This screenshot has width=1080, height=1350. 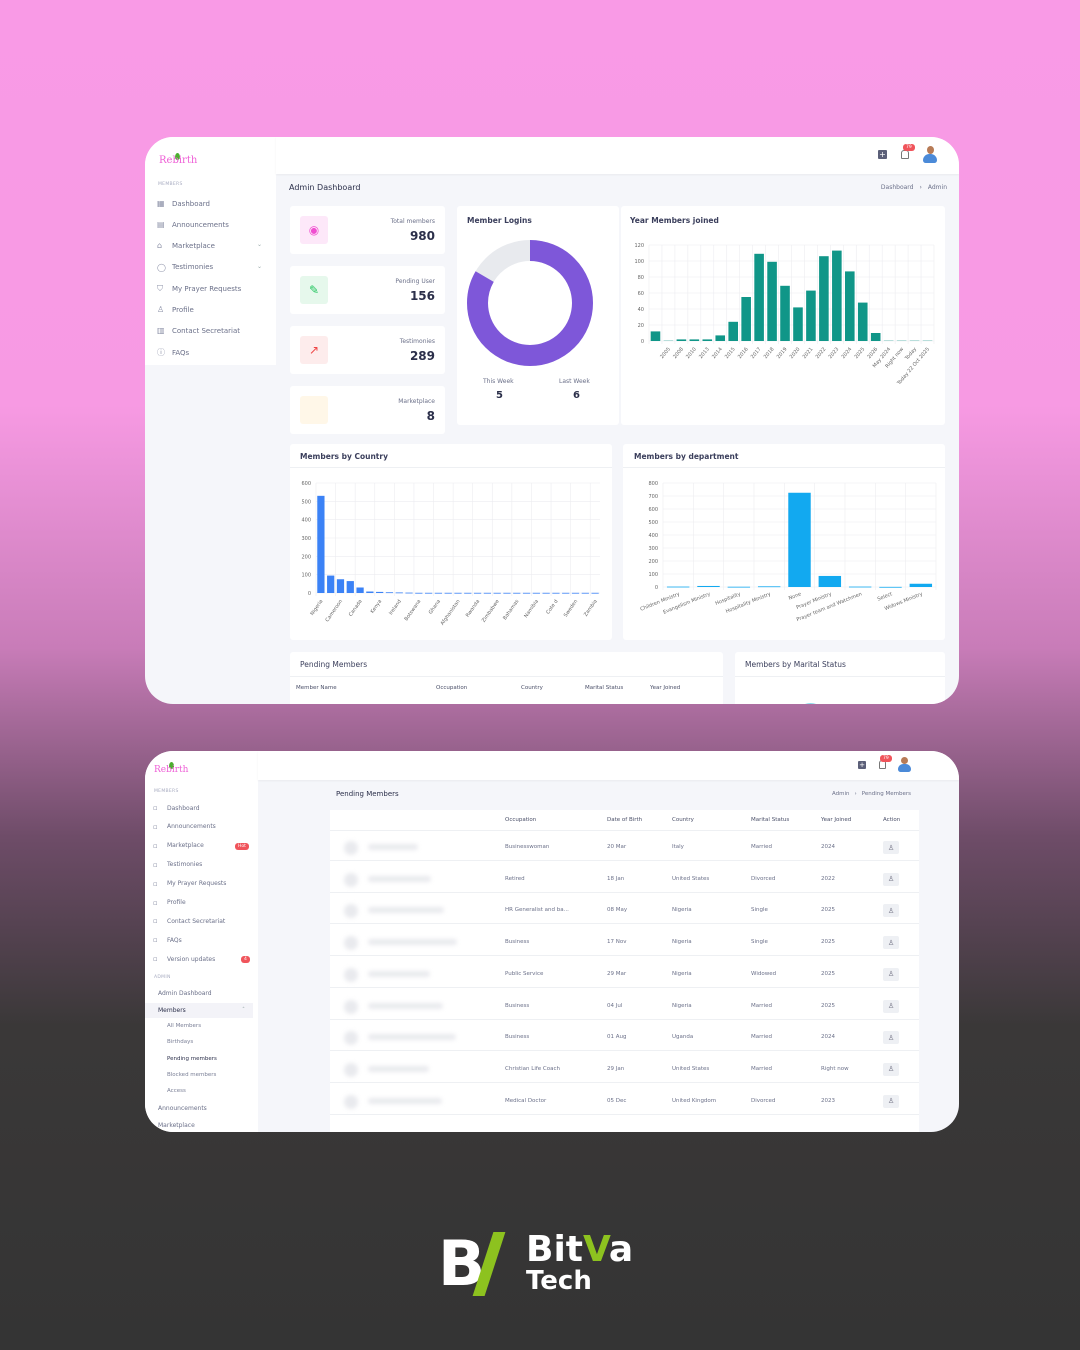 I want to click on sidebar-item-testimonies: ▫ Testimonies, so click(x=177, y=865).